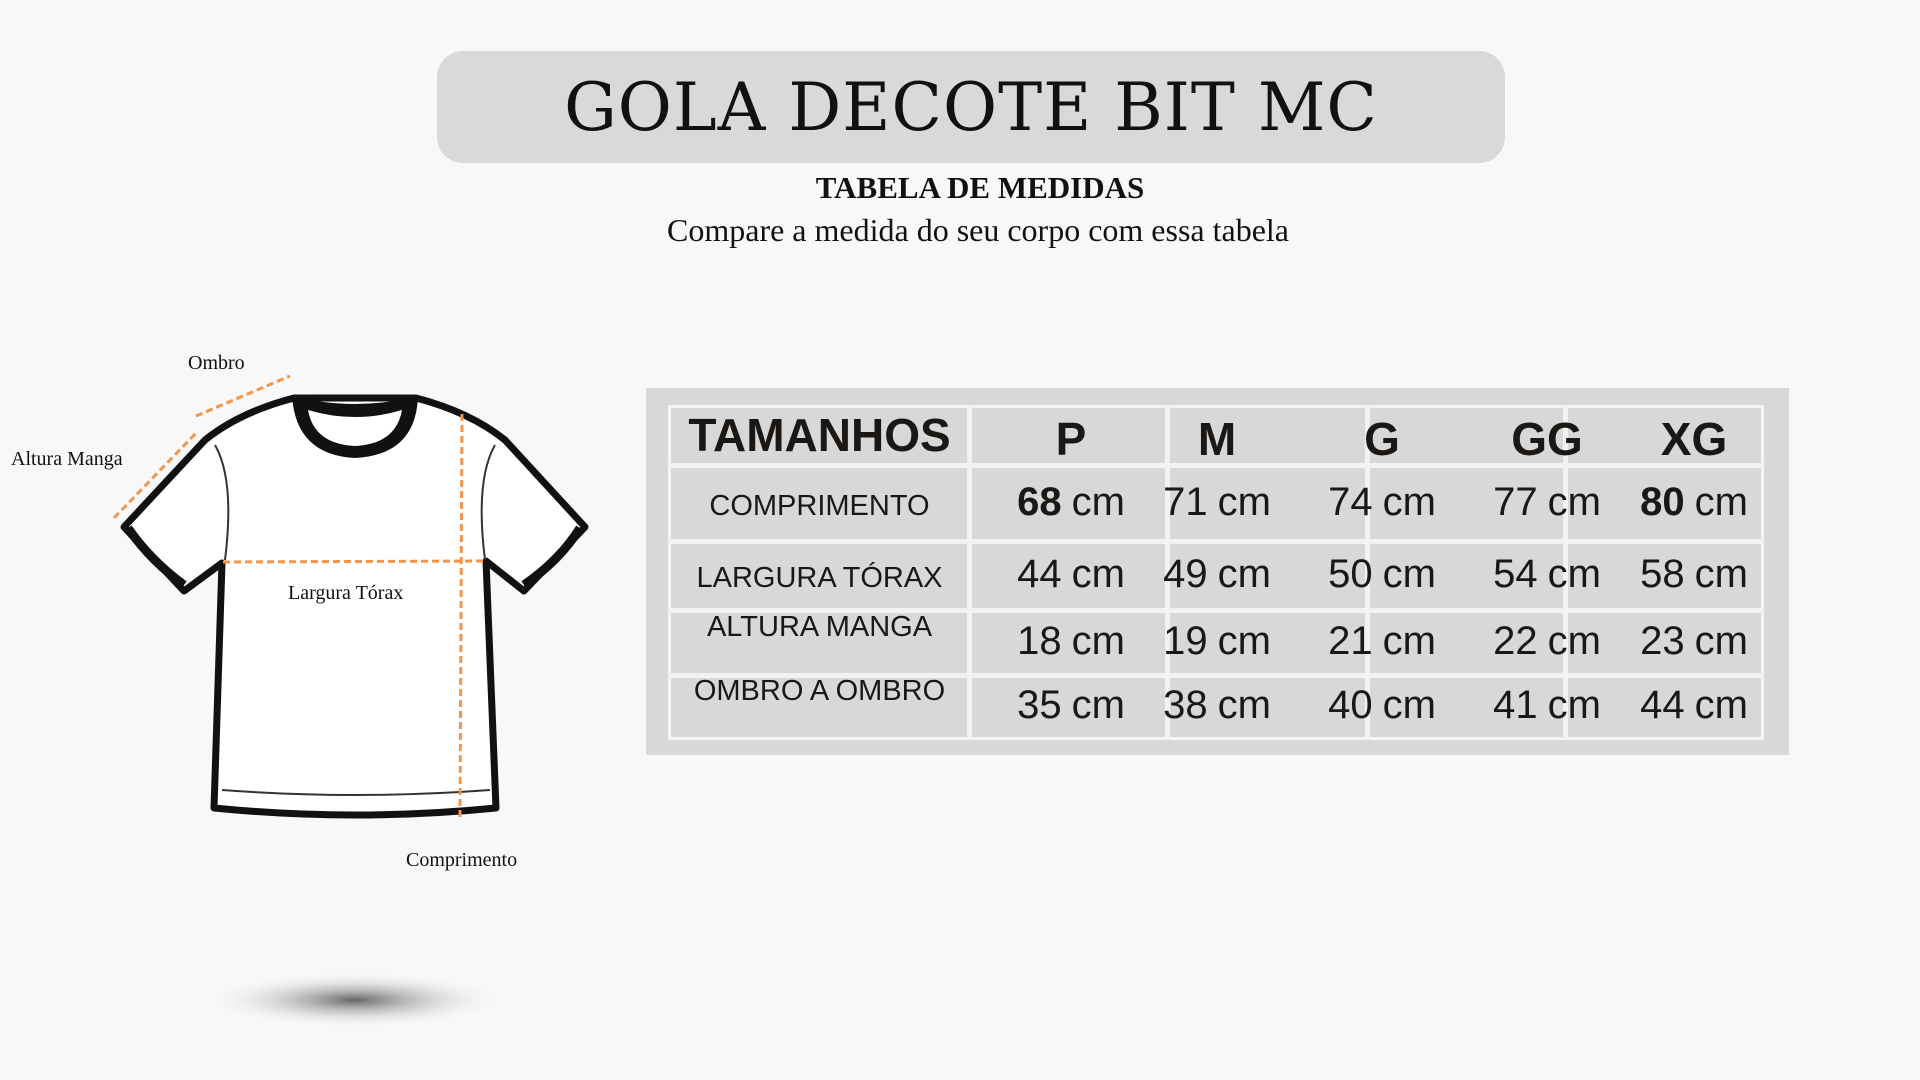 The height and width of the screenshot is (1080, 1920). I want to click on measurement-cell: 19 cm, so click(1217, 641).